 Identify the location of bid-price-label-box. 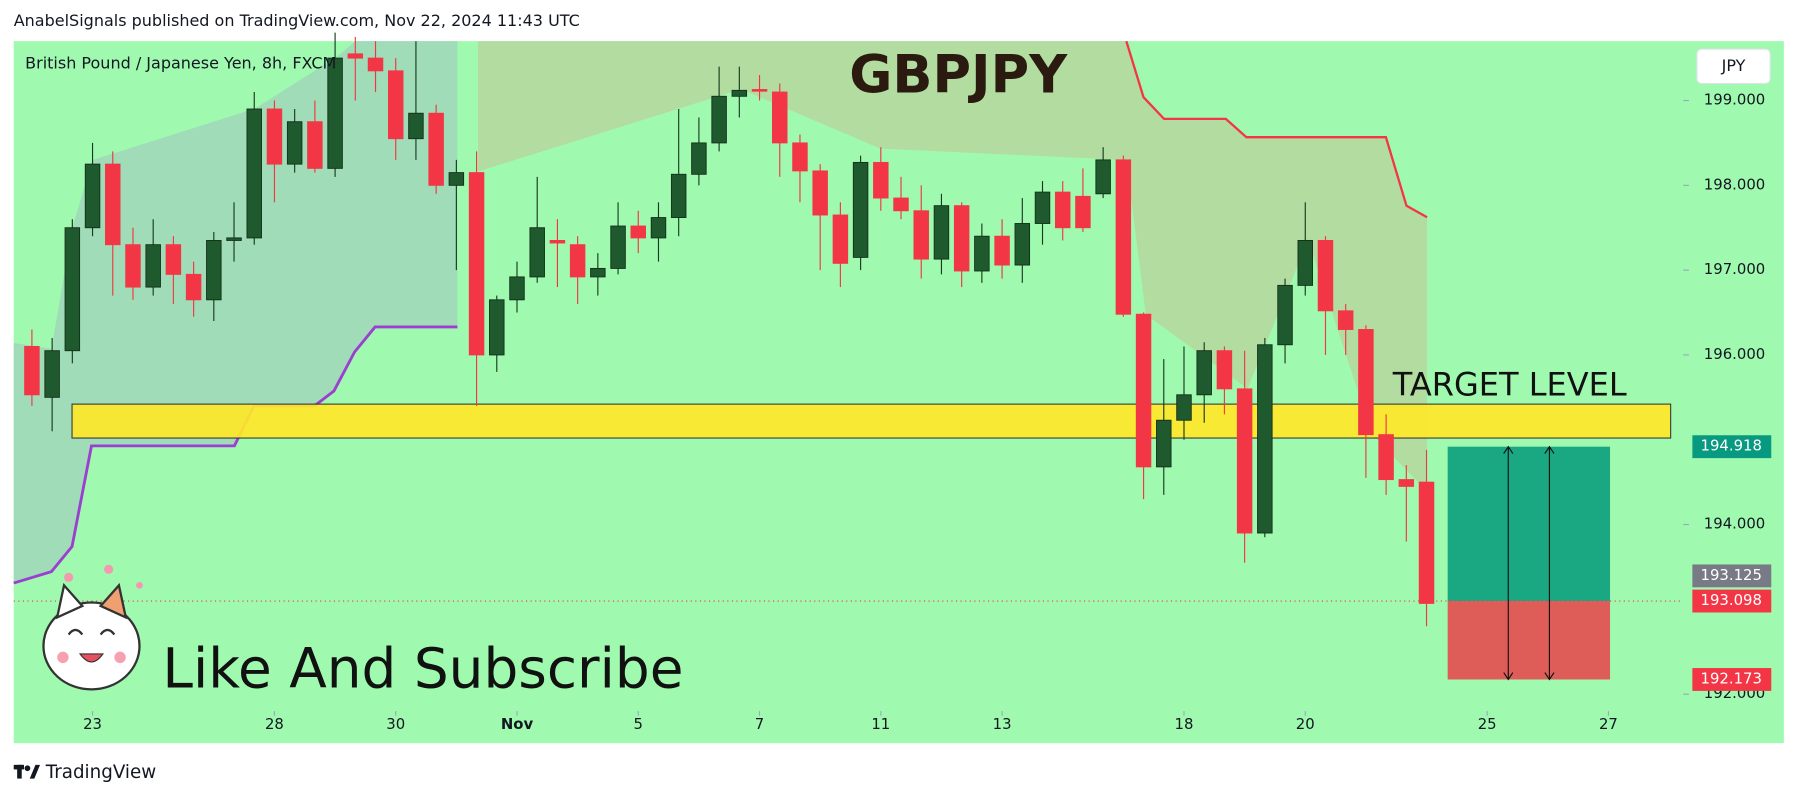
(1732, 576).